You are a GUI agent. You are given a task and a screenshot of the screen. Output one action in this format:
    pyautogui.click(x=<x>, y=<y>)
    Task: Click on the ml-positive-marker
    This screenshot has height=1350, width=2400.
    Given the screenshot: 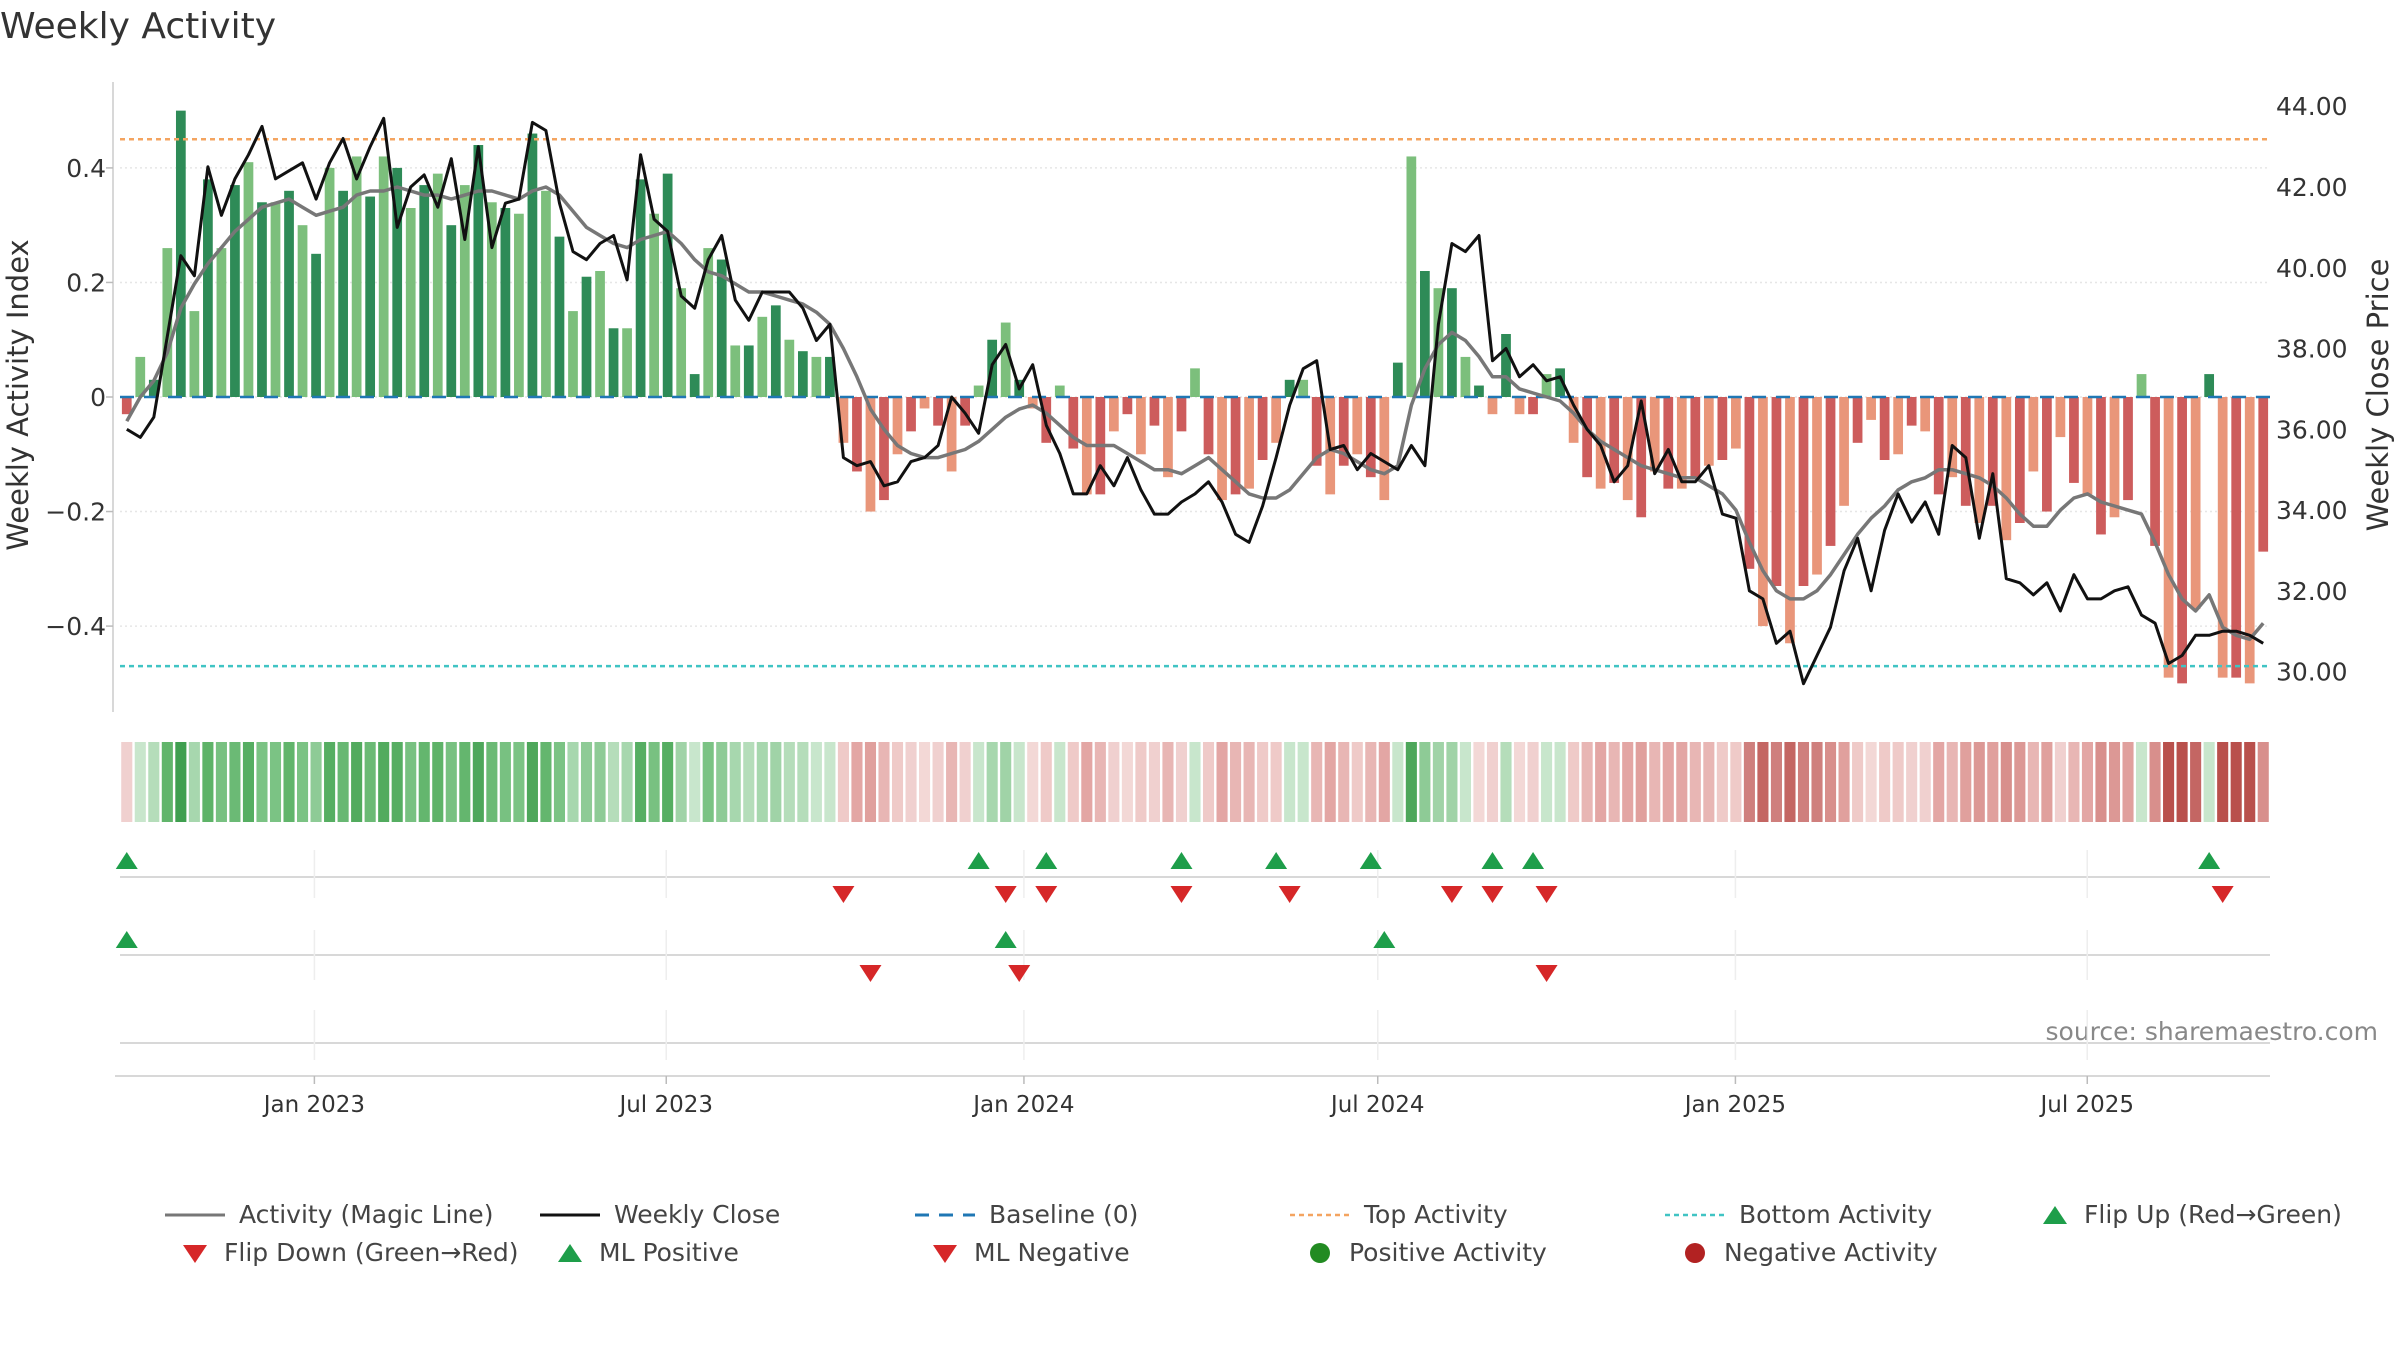 What is the action you would take?
    pyautogui.click(x=1005, y=939)
    